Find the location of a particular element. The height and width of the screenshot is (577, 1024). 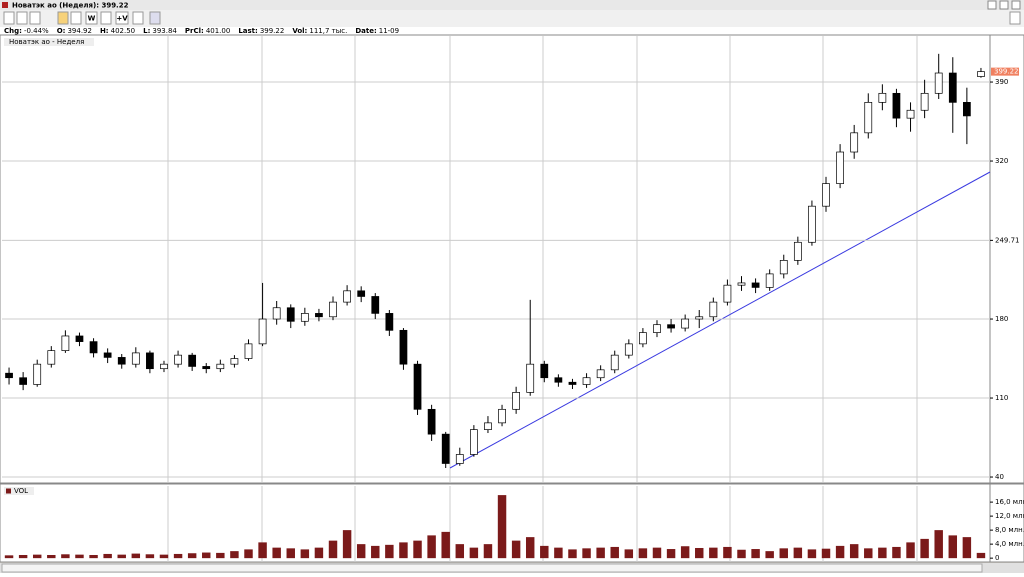

info-label: L: is located at coordinates (146, 31).